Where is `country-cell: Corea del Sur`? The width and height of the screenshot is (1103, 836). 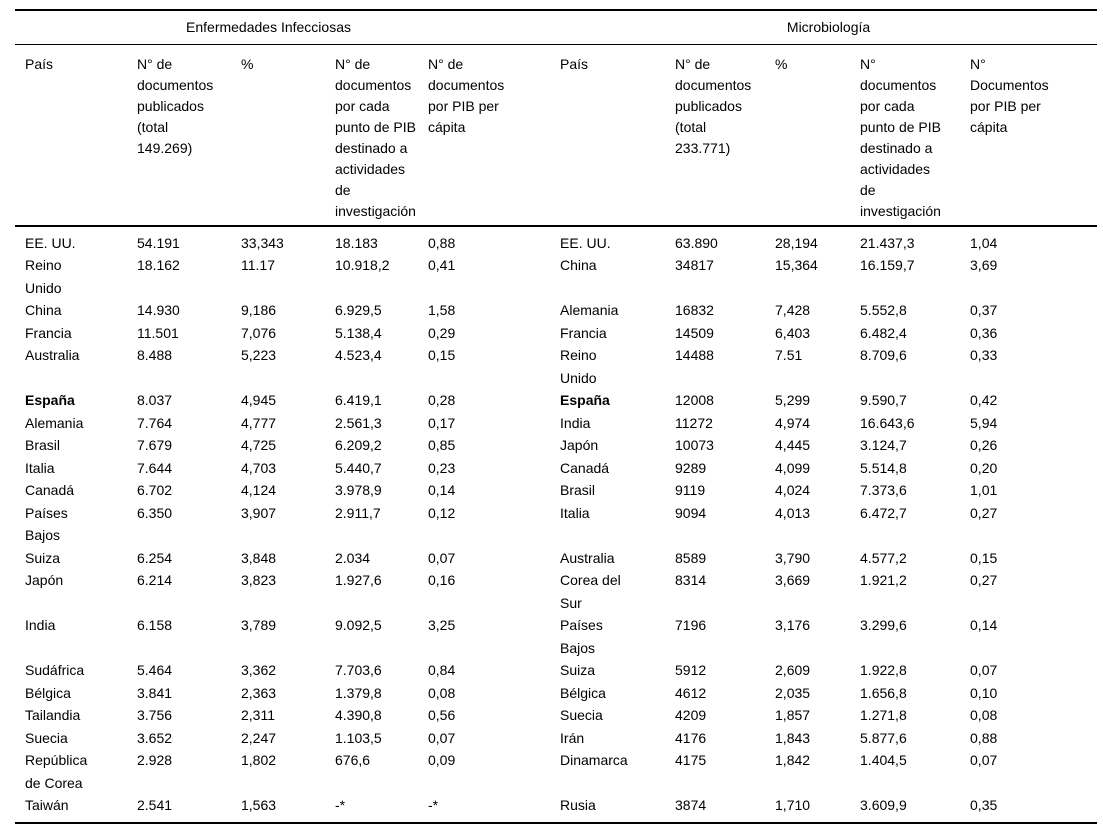
country-cell: Corea del Sur is located at coordinates (590, 591).